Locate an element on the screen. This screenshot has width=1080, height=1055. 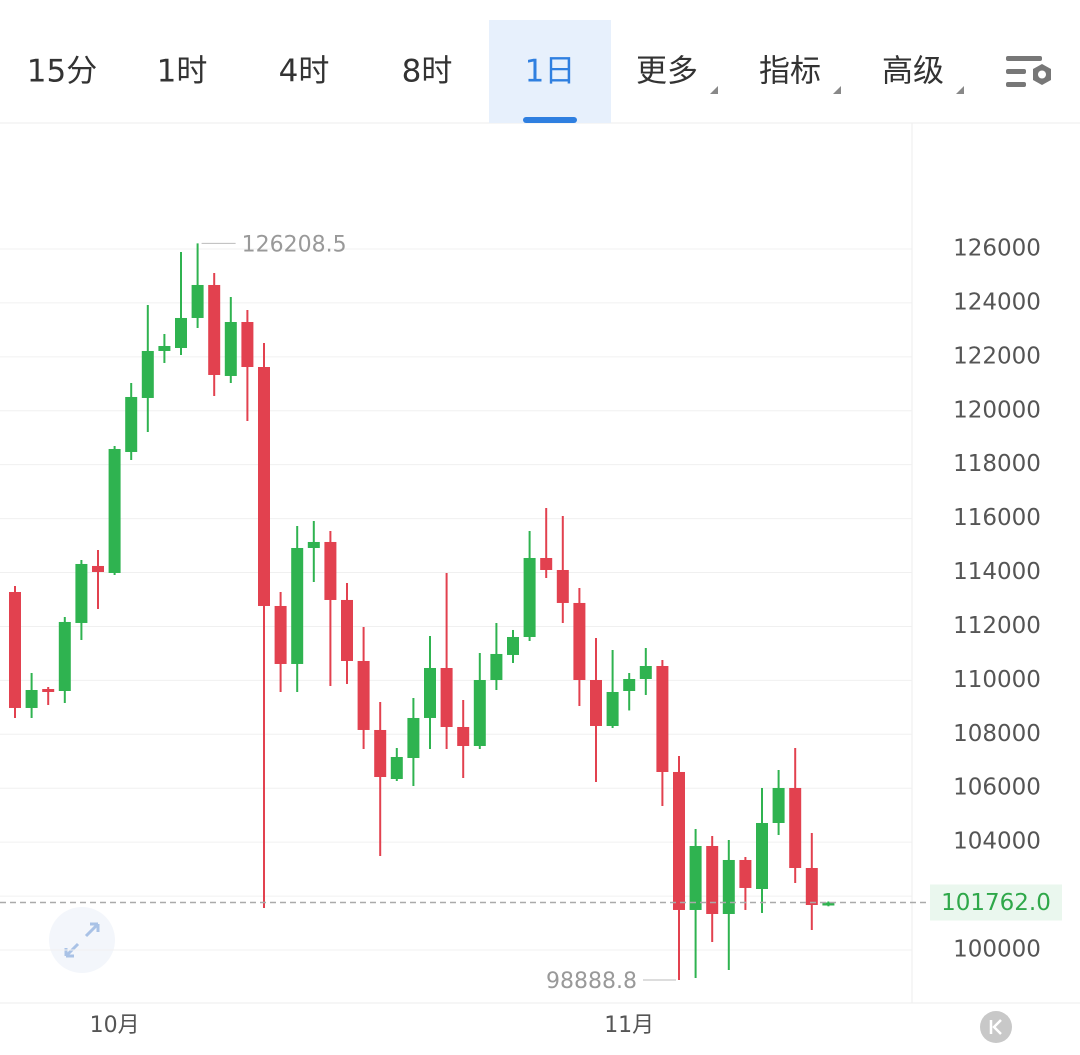
y-tick-label: 122000 is located at coordinates (997, 356).